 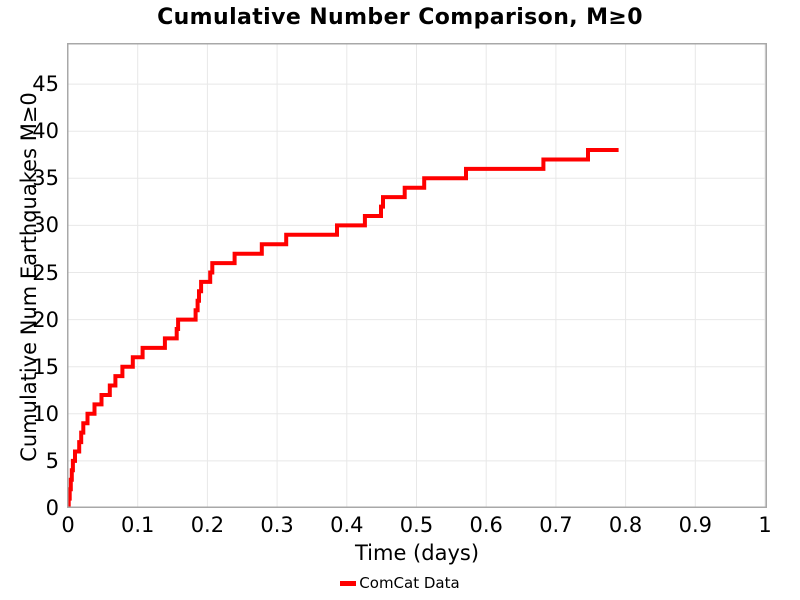 What do you see at coordinates (417, 553) in the screenshot?
I see `x-axis-label: Time (days)` at bounding box center [417, 553].